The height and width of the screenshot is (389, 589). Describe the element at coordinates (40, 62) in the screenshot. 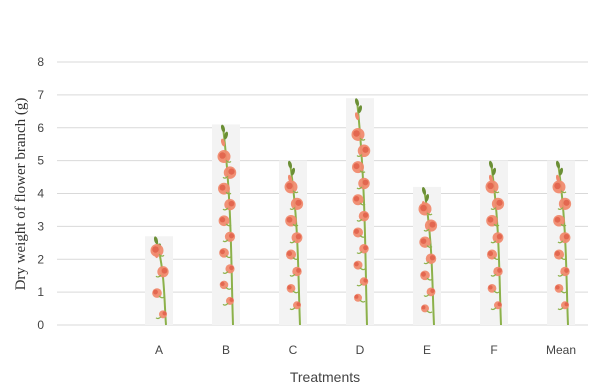

I see `y-tick-label: 8` at that location.